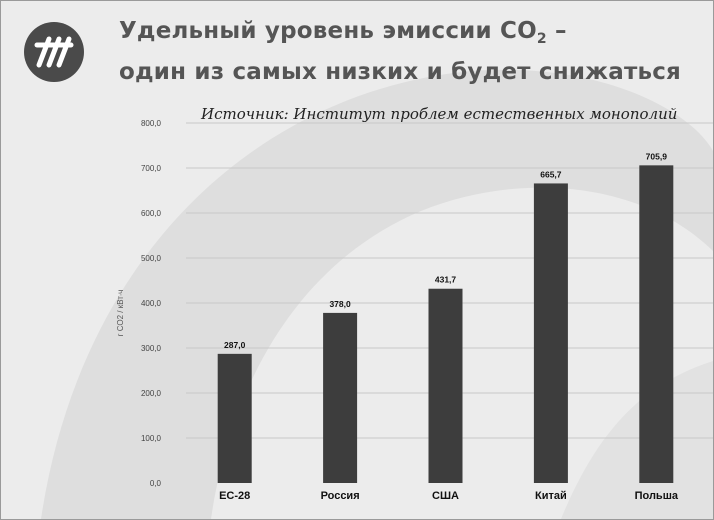 Image resolution: width=714 pixels, height=520 pixels. Describe the element at coordinates (151, 123) in the screenshot. I see `y-tick-label: 800,0` at that location.